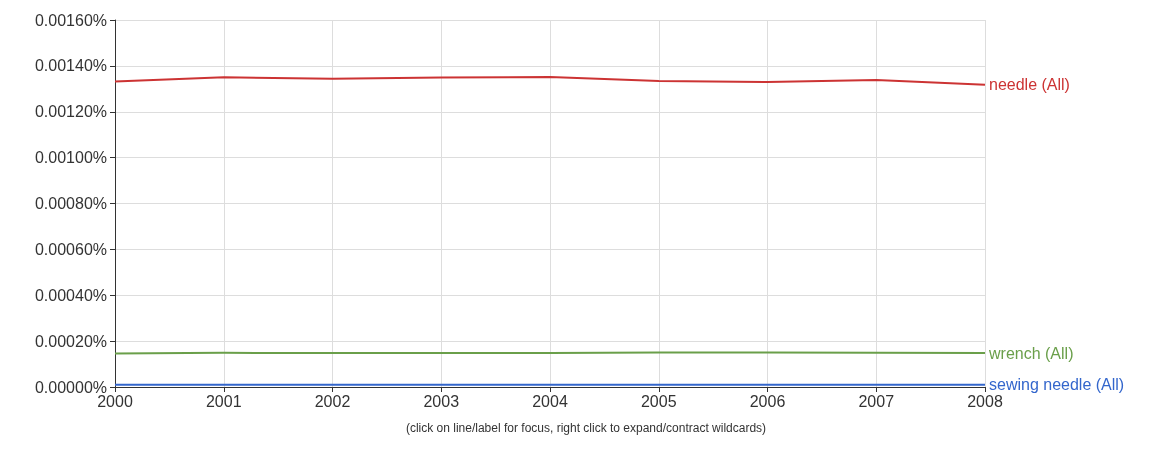 The height and width of the screenshot is (450, 1172). Describe the element at coordinates (70, 112) in the screenshot. I see `y-tick-label: 0.00120%` at that location.